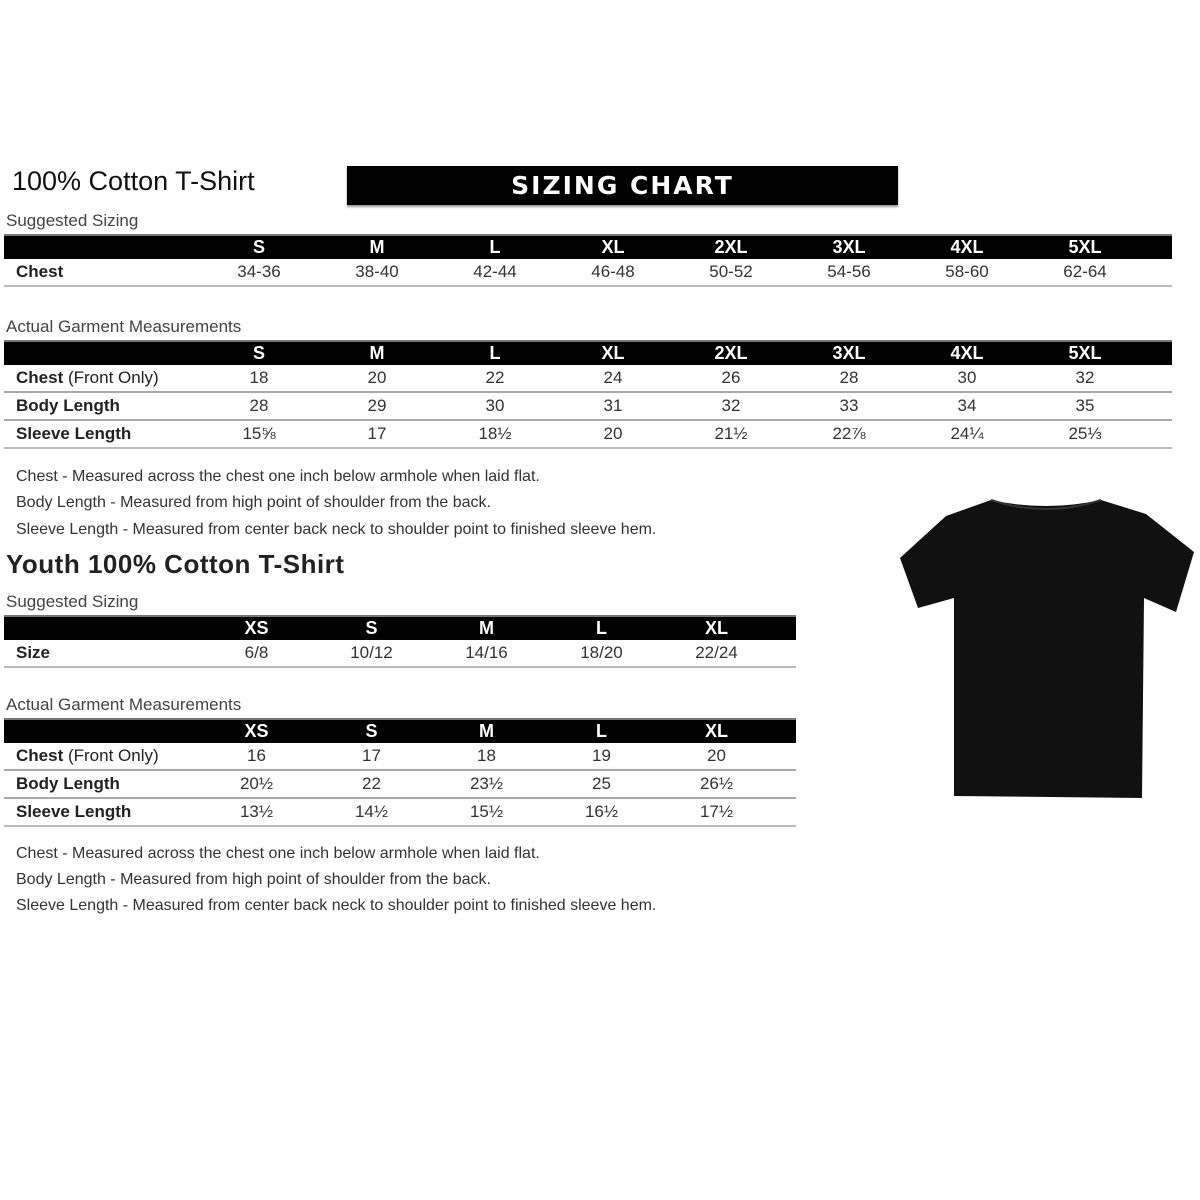  What do you see at coordinates (849, 271) in the screenshot?
I see `table-cell: 54-56` at bounding box center [849, 271].